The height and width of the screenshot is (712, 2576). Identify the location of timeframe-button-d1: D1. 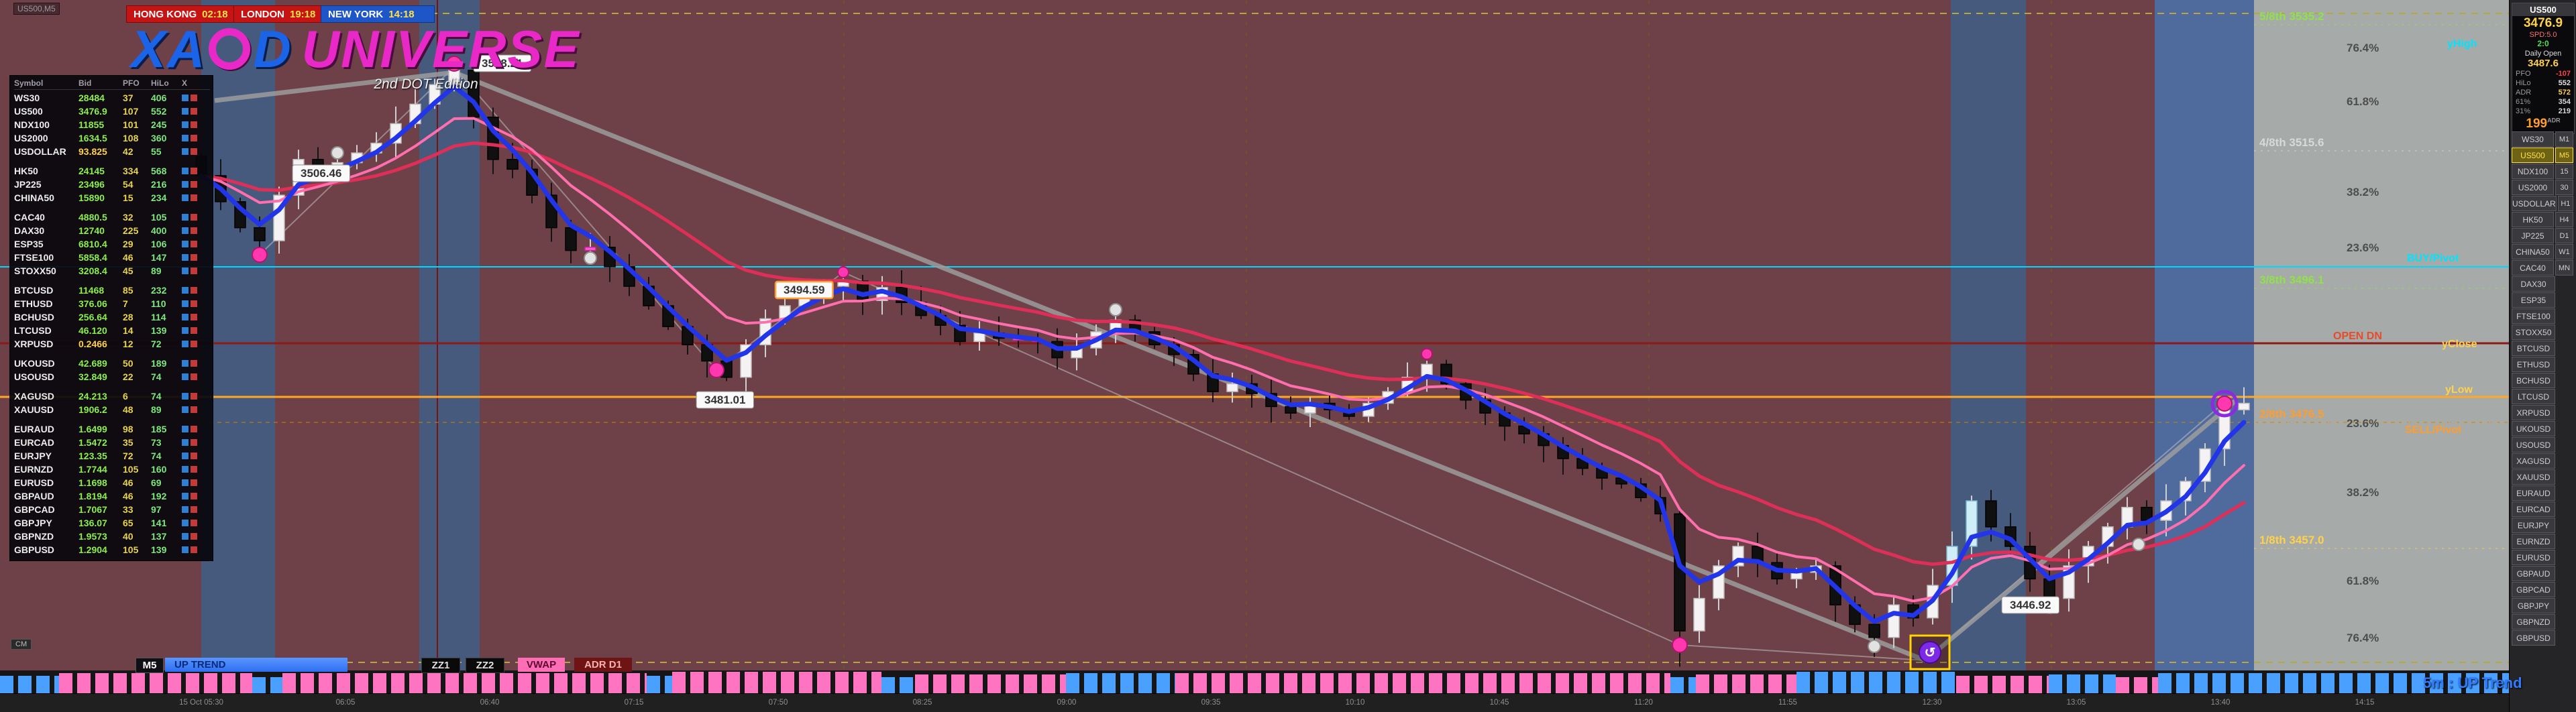
(2564, 236).